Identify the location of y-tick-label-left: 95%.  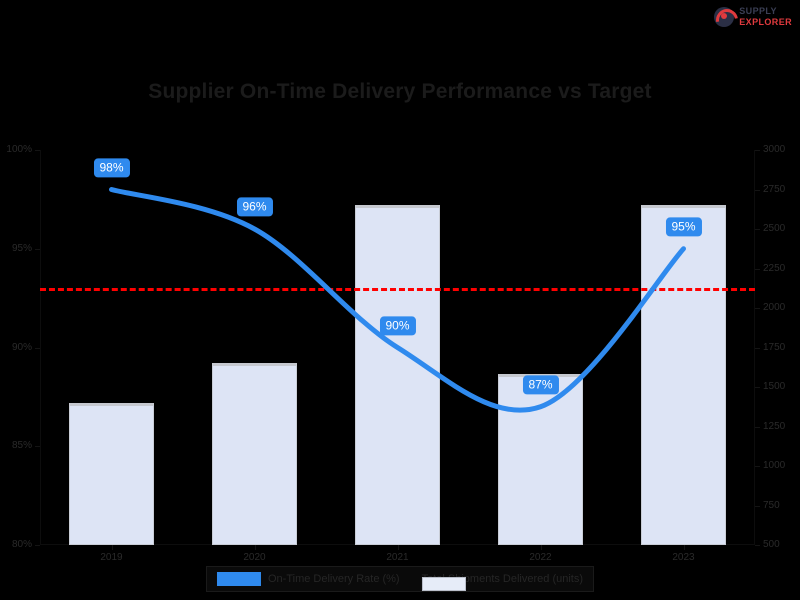
(21, 248).